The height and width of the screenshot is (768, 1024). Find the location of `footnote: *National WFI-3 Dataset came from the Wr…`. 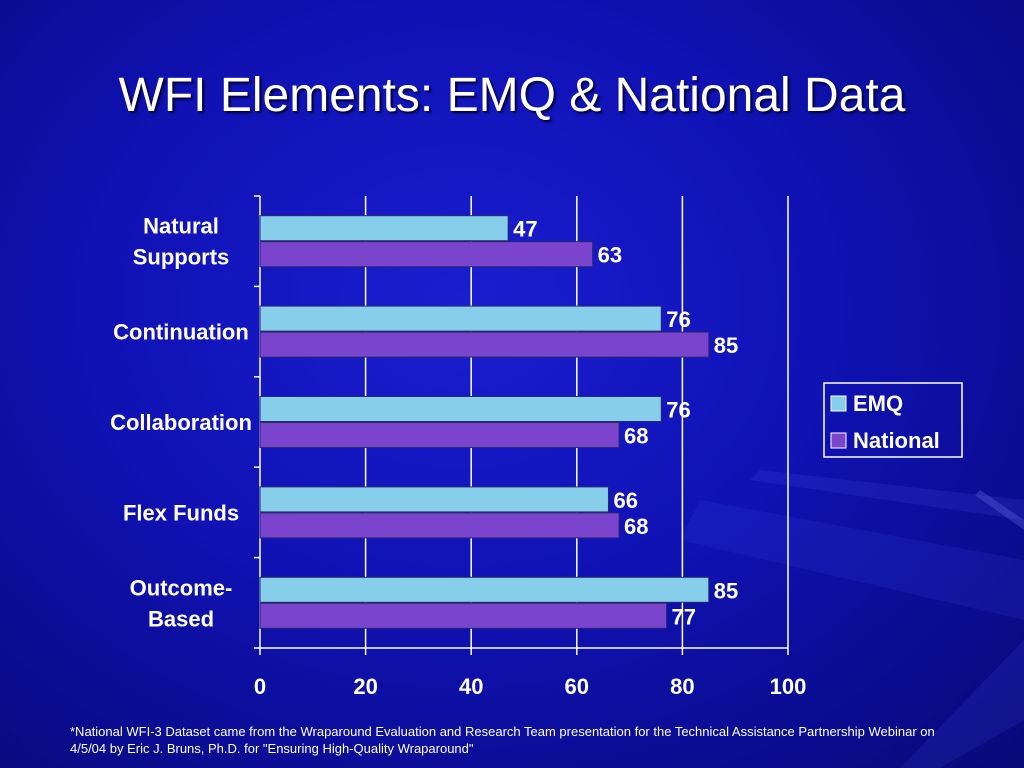

footnote: *National WFI-3 Dataset came from the Wr… is located at coordinates (502, 740).